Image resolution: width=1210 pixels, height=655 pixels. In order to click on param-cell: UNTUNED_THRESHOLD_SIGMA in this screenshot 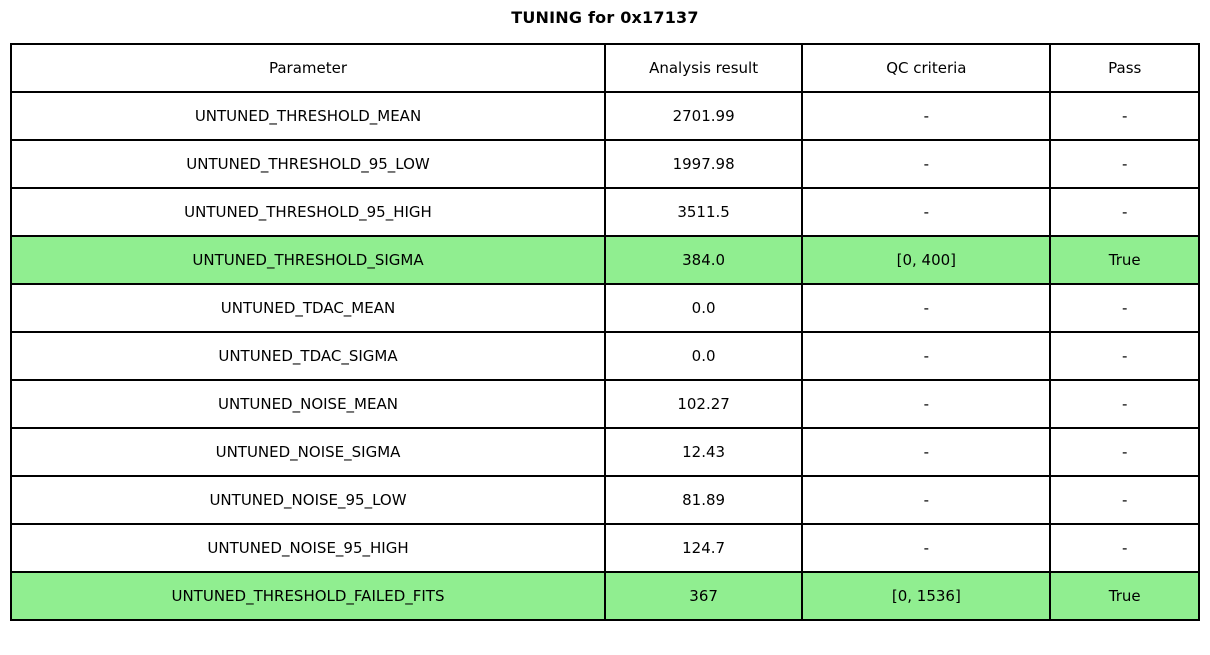, I will do `click(308, 260)`.